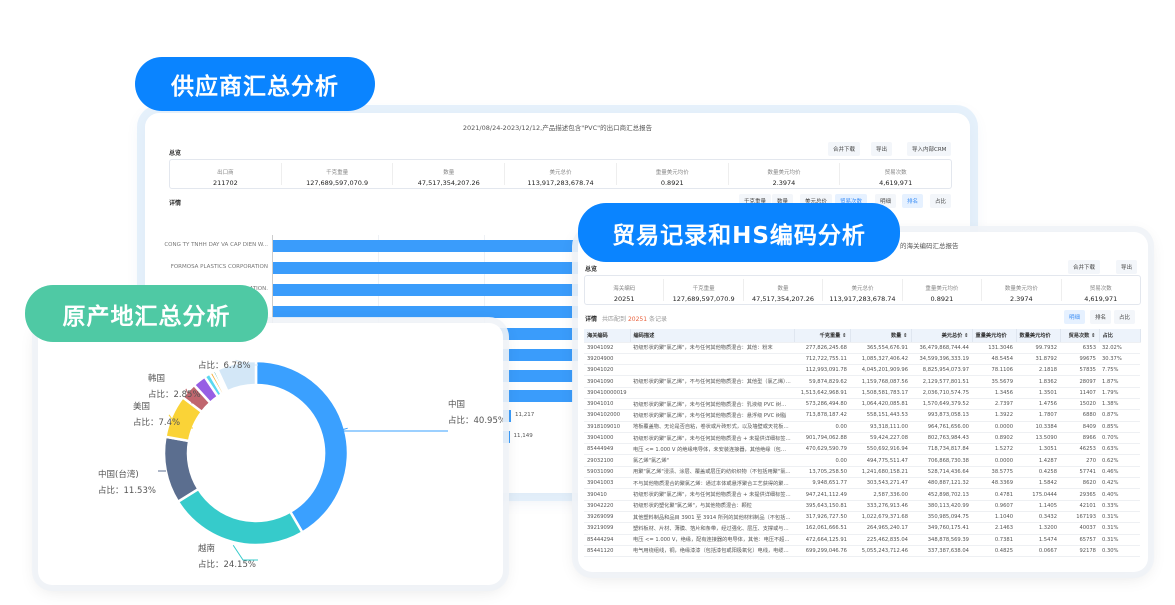 The height and width of the screenshot is (605, 1175). Describe the element at coordinates (822, 472) in the screenshot. I see `table-cell: 13,705,258.50` at that location.